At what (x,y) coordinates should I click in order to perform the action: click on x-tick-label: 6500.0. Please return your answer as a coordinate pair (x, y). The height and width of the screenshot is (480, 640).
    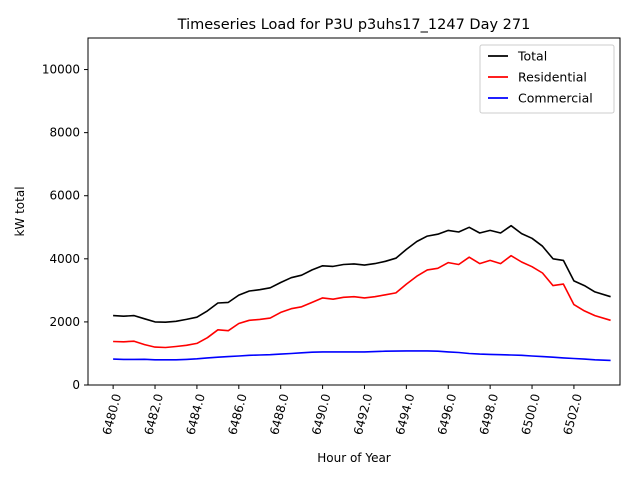
    Looking at the image, I should click on (531, 414).